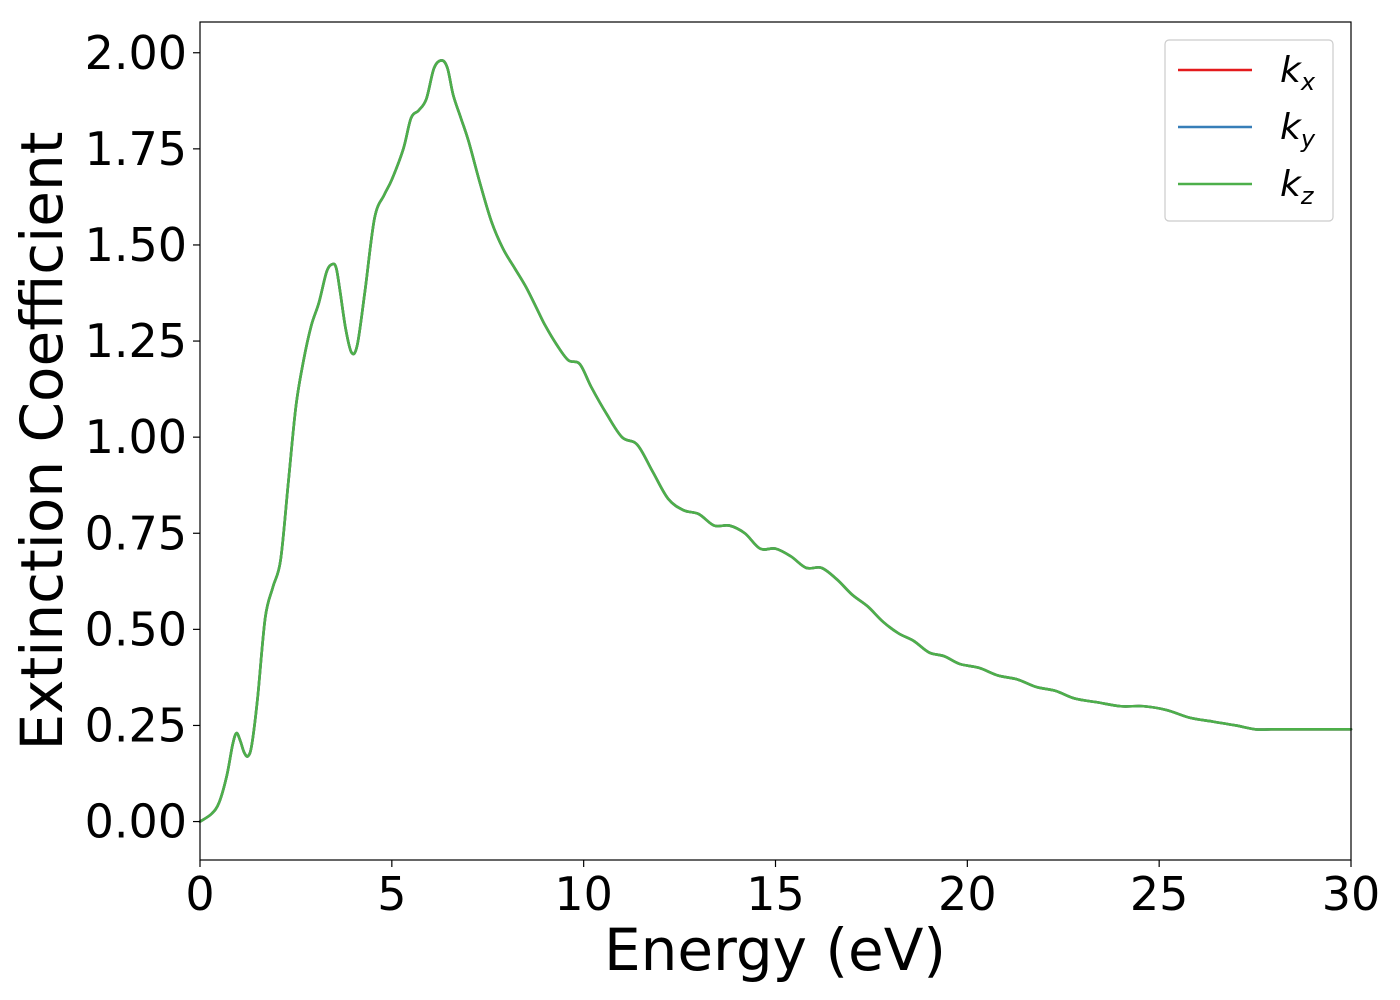  I want to click on y-tick-label: 0.25, so click(136, 725).